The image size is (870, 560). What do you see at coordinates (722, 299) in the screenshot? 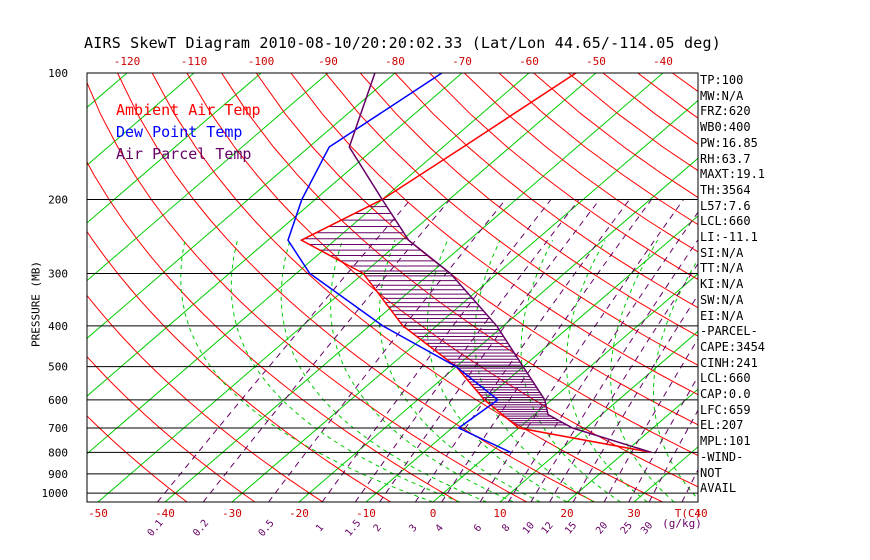
I see `index-item: SW:N/A` at bounding box center [722, 299].